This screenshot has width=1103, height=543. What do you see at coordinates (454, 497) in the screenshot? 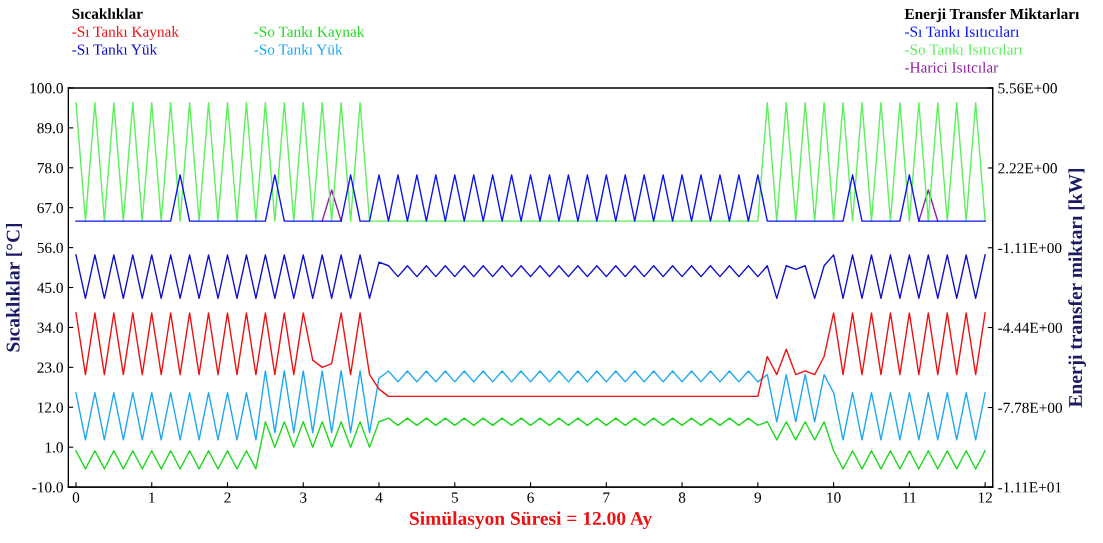
I see `x-tick-label: 5` at bounding box center [454, 497].